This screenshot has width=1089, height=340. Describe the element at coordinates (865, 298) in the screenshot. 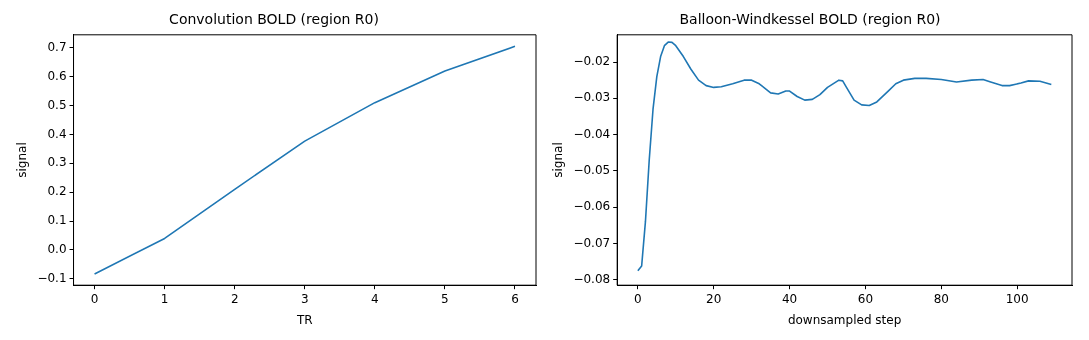

I see `x-tick-label: 60` at that location.